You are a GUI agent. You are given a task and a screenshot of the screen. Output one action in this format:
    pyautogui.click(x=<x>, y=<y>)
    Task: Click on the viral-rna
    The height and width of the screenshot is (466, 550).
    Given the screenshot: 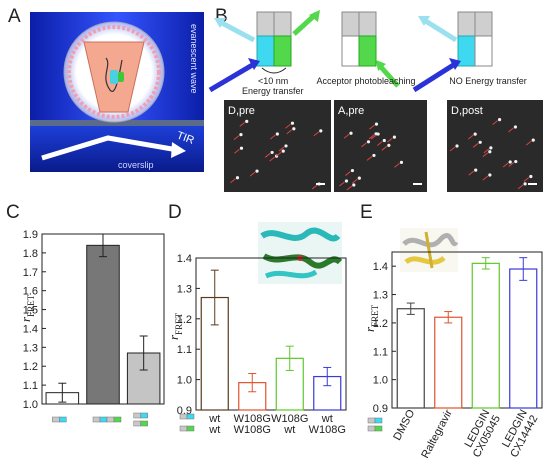 What is the action you would take?
    pyautogui.click(x=114, y=75)
    